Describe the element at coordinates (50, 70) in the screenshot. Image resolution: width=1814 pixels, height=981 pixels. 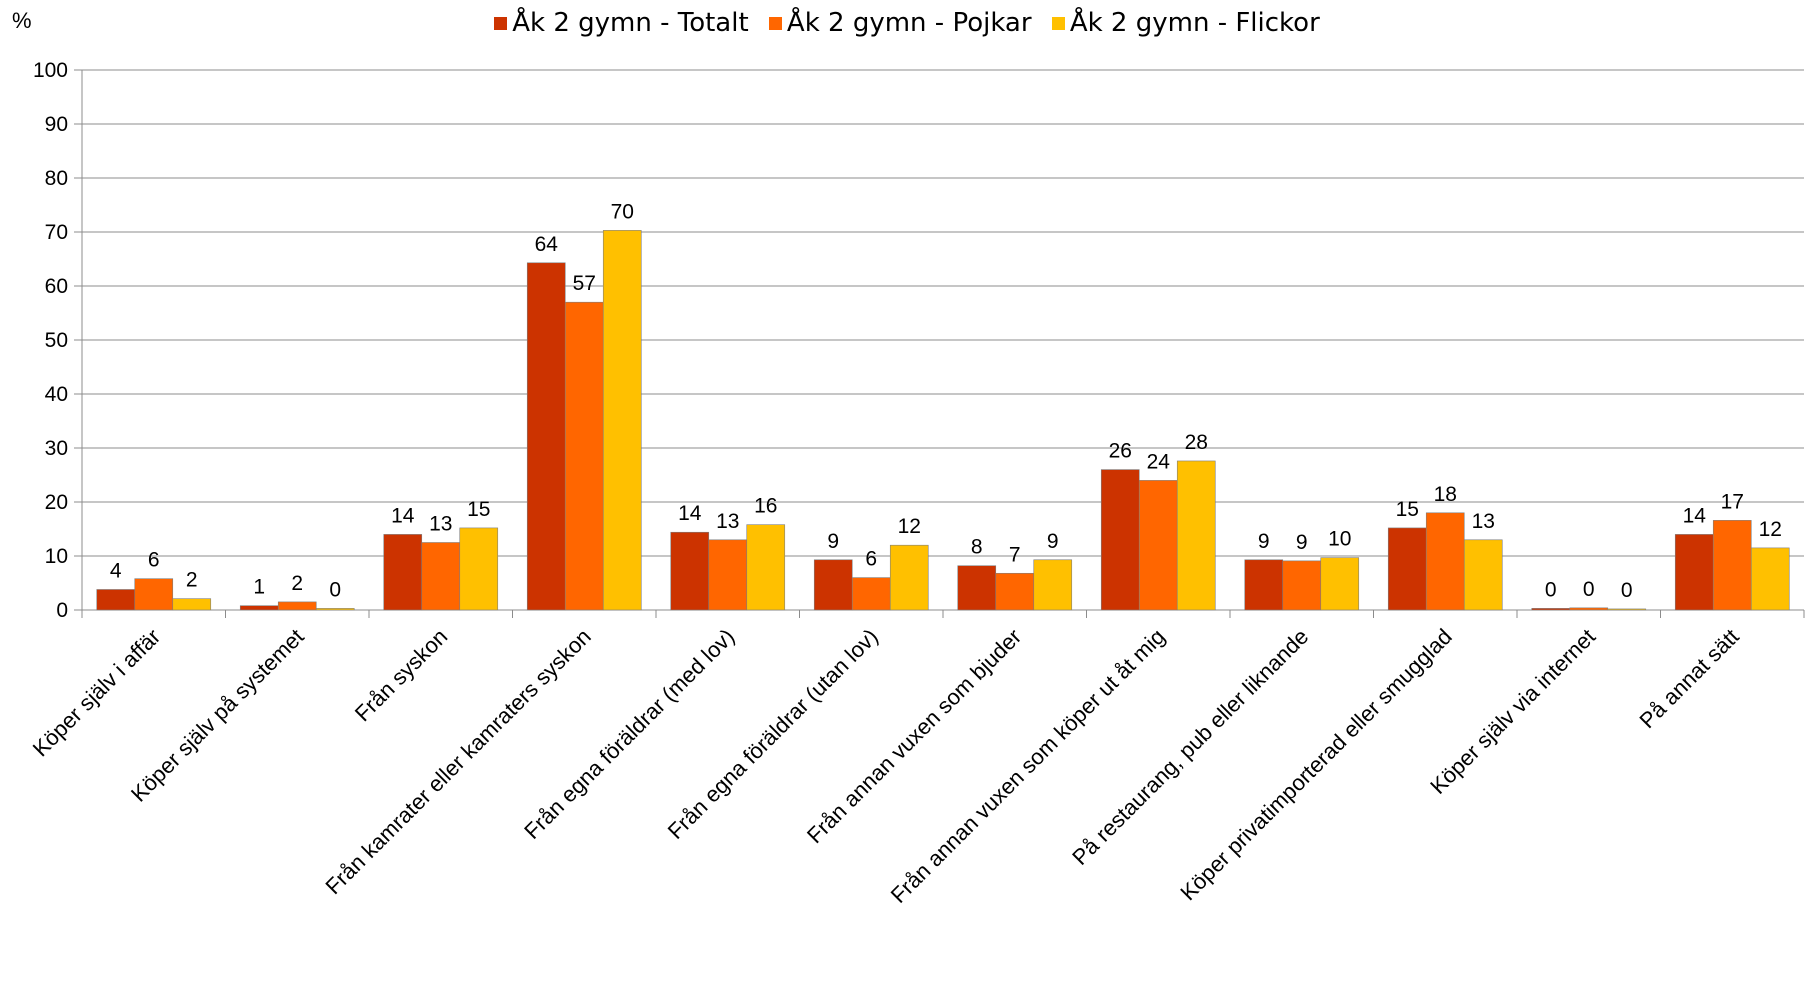
I see `y-tick-label: 100` at that location.